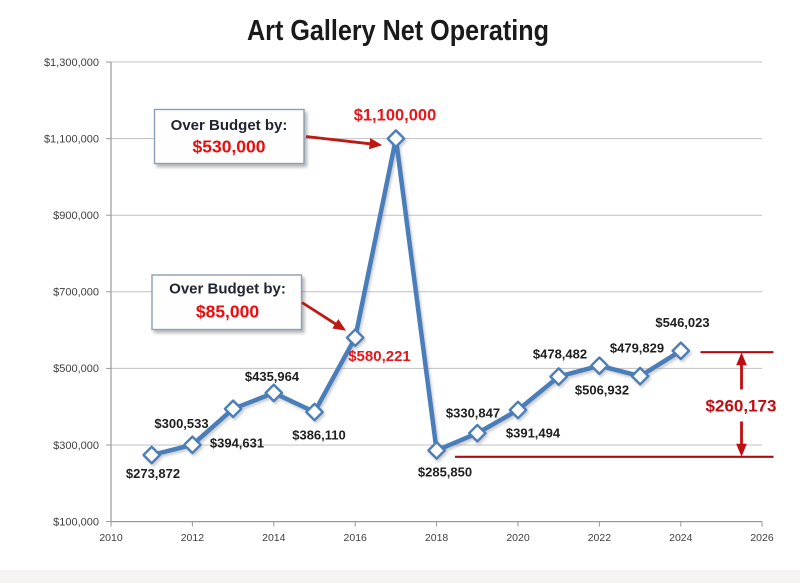 This screenshot has width=800, height=583. I want to click on svg-text: $506,932, so click(602, 390).